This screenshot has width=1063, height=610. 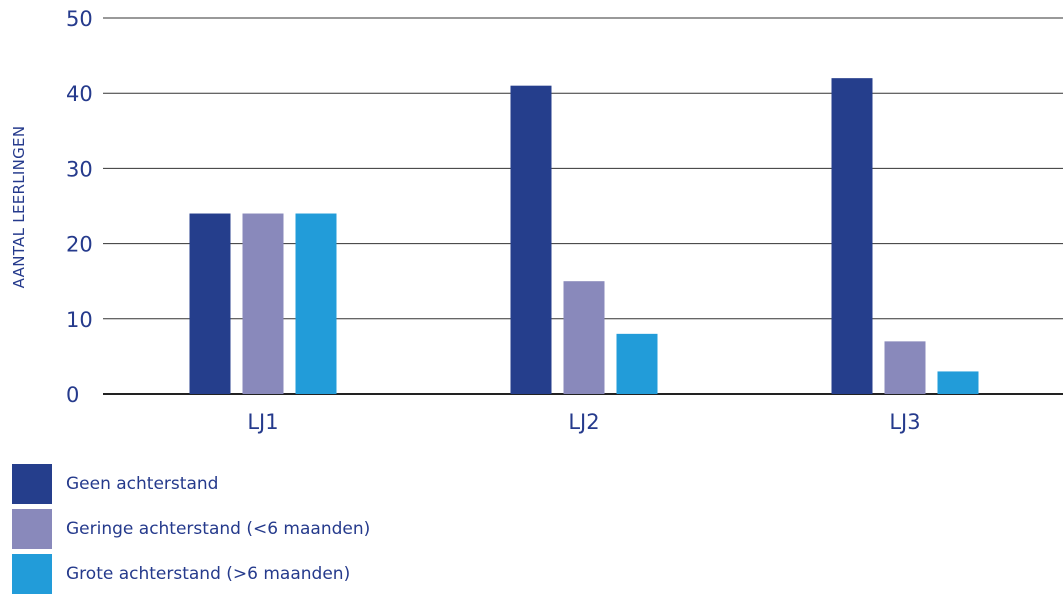 I want to click on x-tick-label: LJ1, so click(x=262, y=422).